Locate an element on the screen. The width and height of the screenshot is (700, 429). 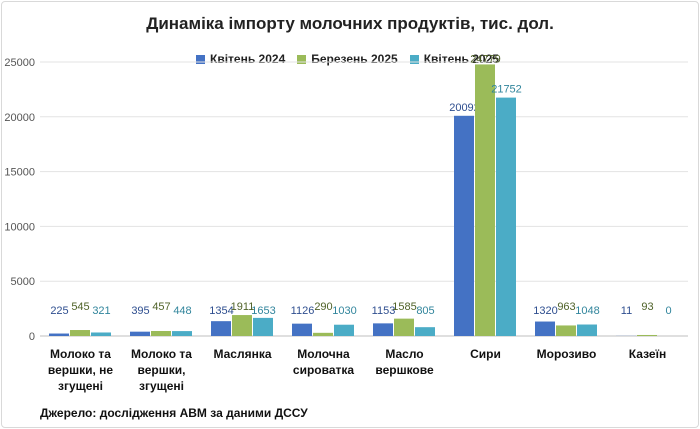
x-category-label: сироватка is located at coordinates (323, 370).